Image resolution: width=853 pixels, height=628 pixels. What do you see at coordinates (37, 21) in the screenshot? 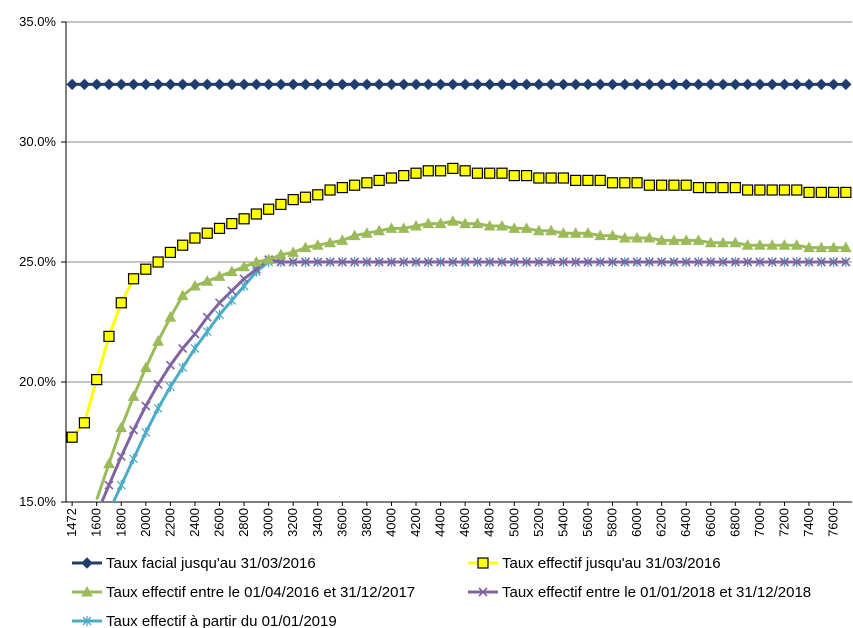
I see `y-tick-label: 35.0%` at bounding box center [37, 21].